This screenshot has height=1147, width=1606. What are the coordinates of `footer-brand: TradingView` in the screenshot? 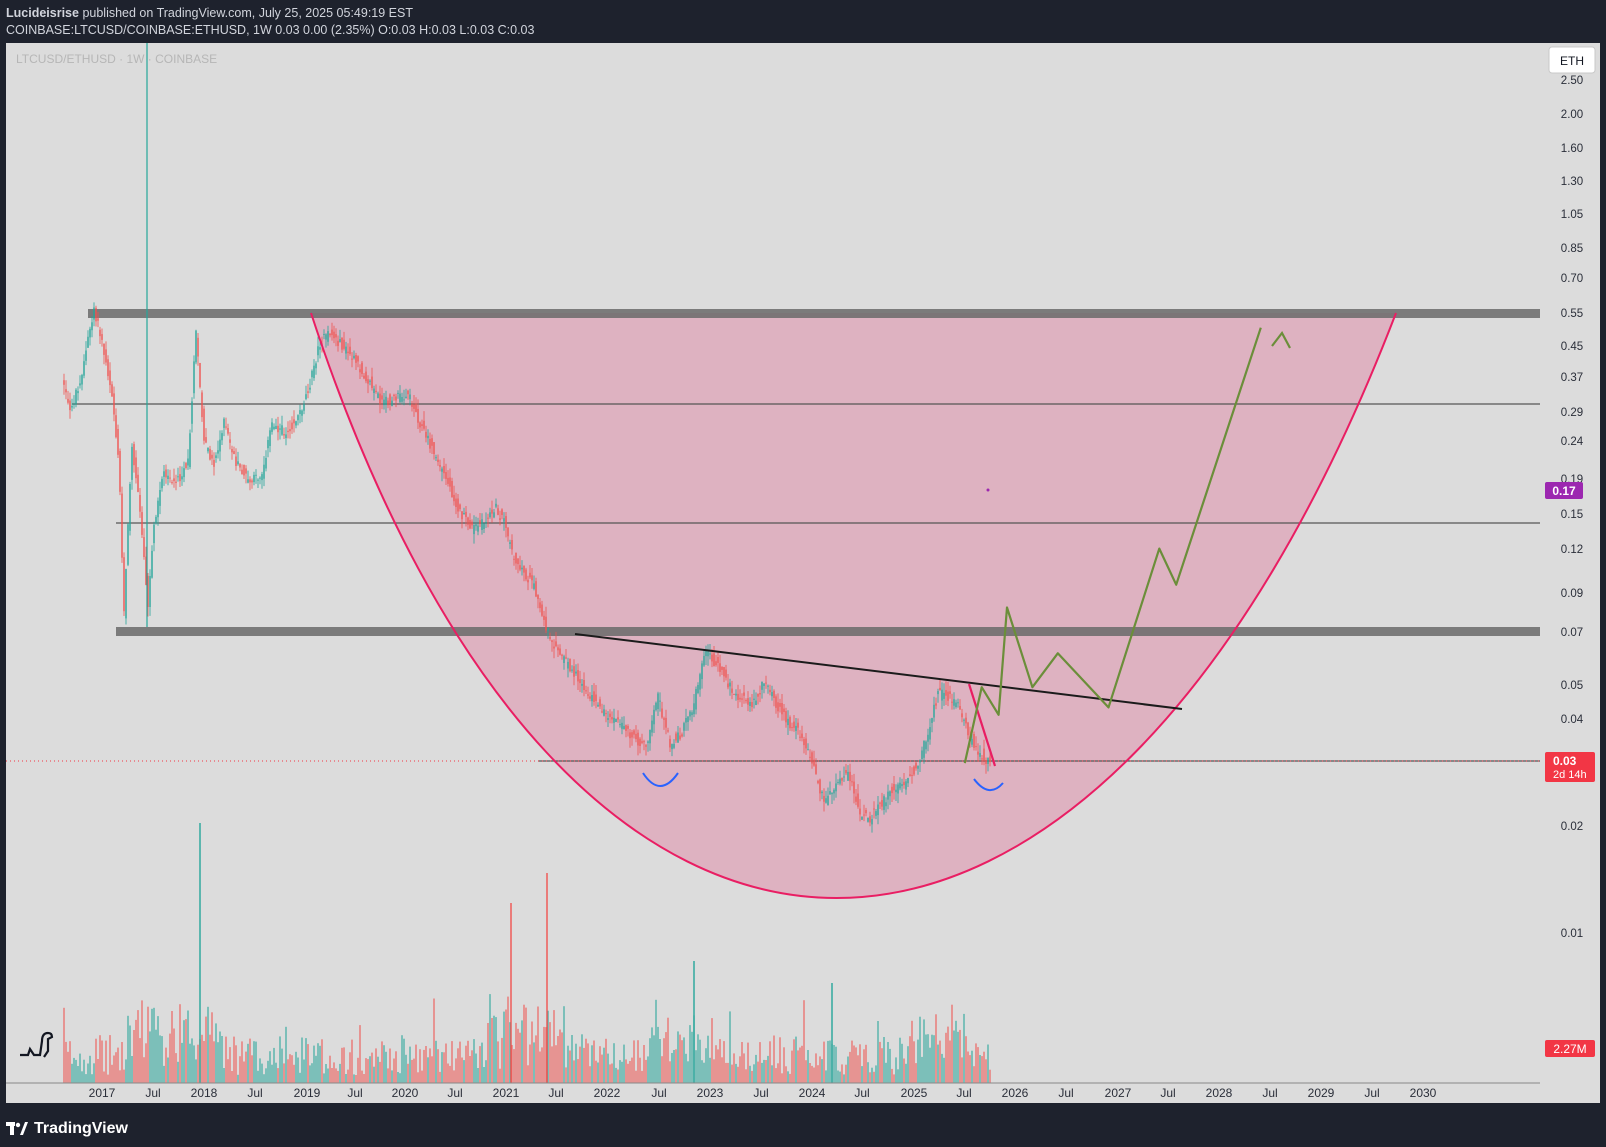 It's located at (67, 1129).